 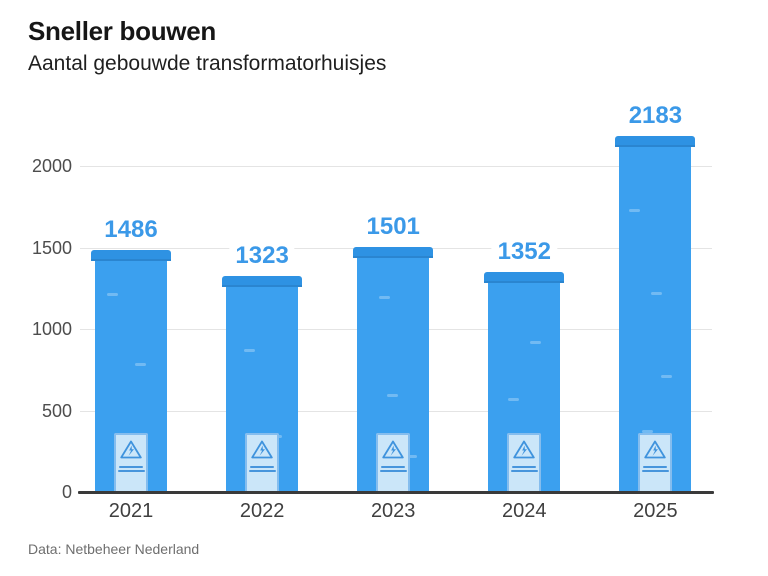 What do you see at coordinates (393, 511) in the screenshot?
I see `year-label: 2023` at bounding box center [393, 511].